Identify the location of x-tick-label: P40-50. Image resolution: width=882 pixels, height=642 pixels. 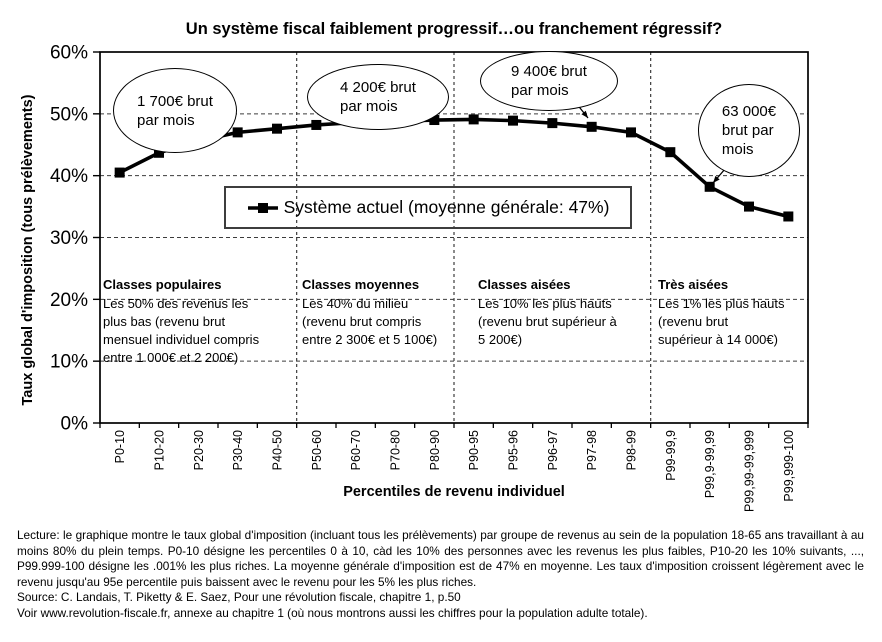
(278, 450).